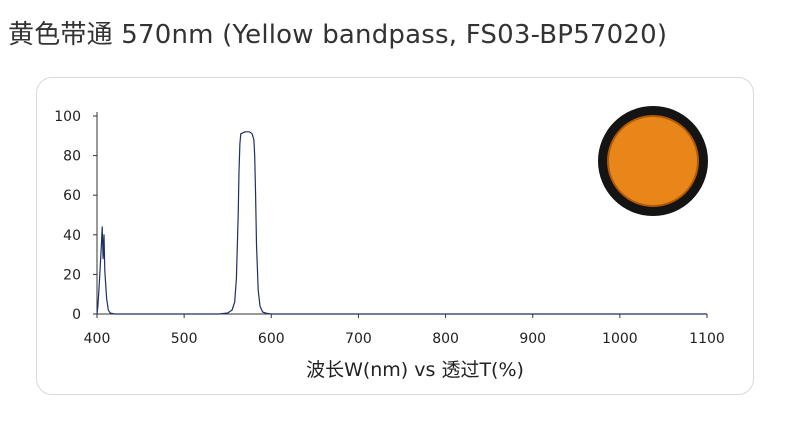 The width and height of the screenshot is (800, 426). I want to click on y-tick-label: 20, so click(72, 275).